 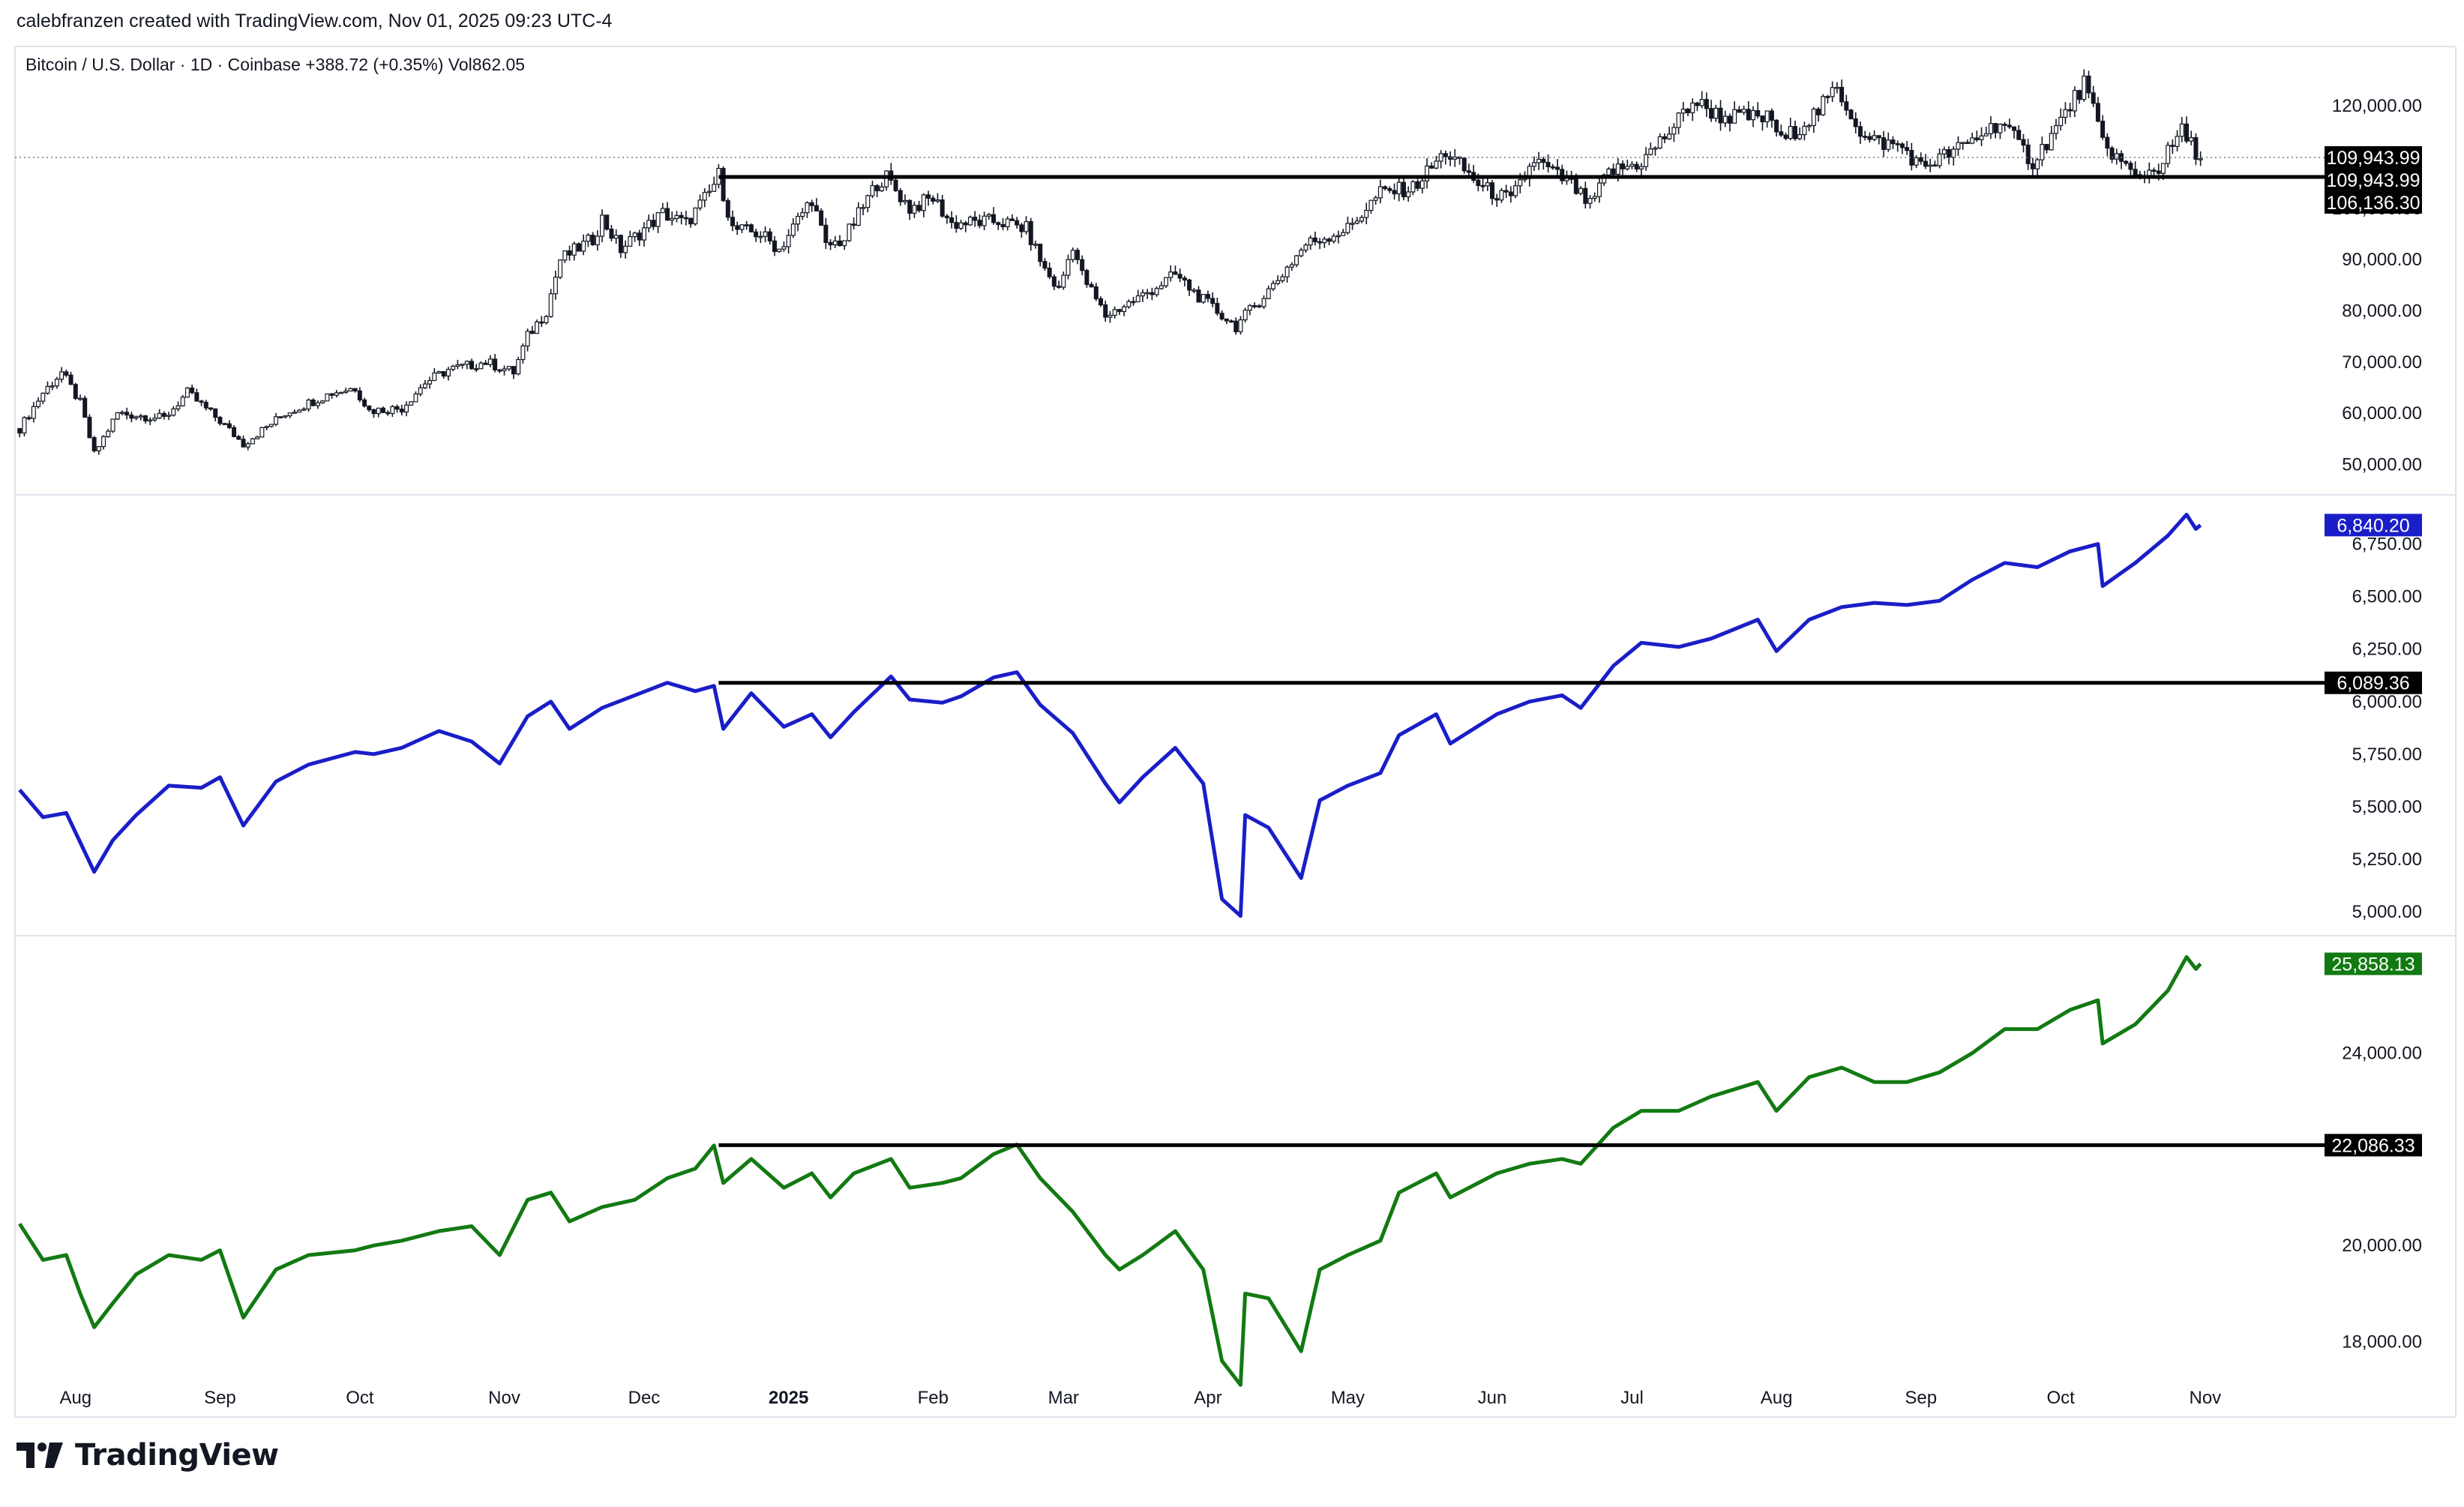 What do you see at coordinates (2387, 755) in the screenshot?
I see `y-tick-label: 5,750.00` at bounding box center [2387, 755].